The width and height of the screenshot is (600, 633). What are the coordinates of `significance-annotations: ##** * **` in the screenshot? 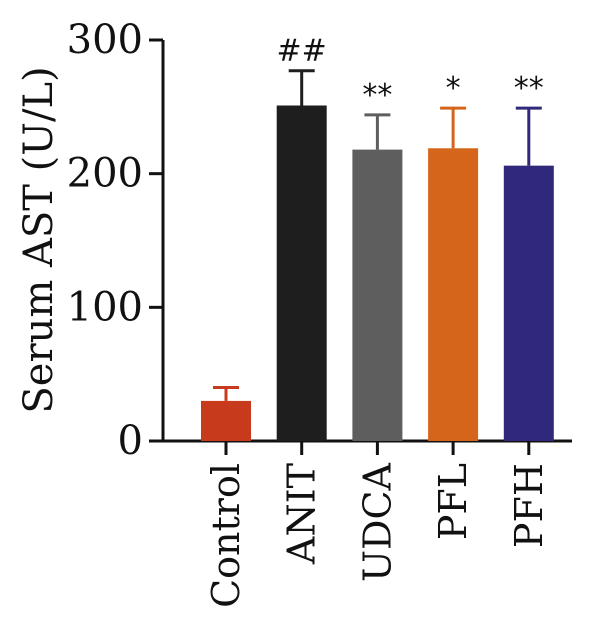 It's located at (410, 73).